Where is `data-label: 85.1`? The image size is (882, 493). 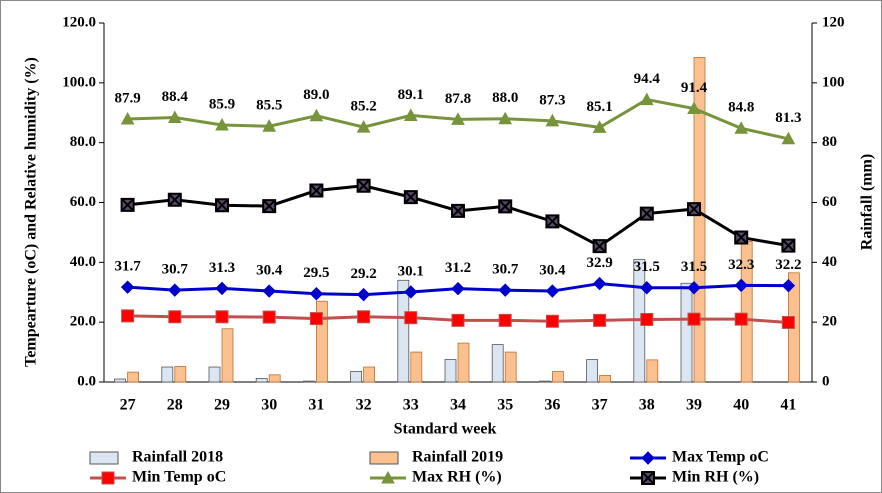 data-label: 85.1 is located at coordinates (599, 107).